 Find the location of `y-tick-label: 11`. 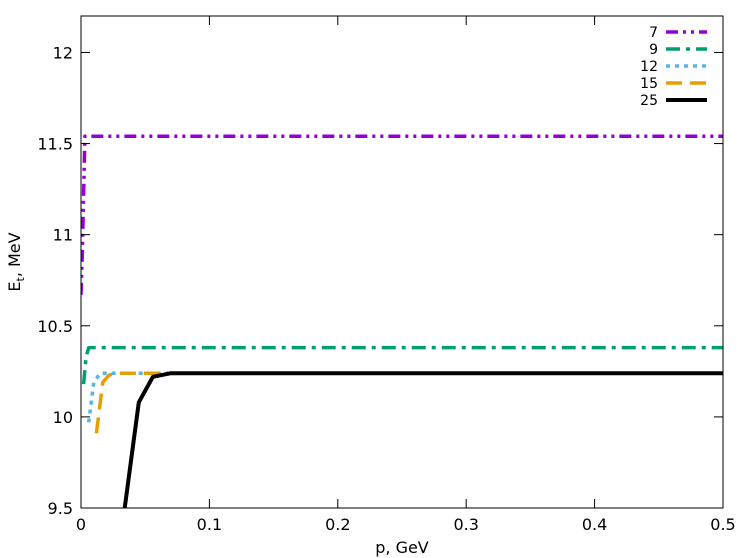

y-tick-label: 11 is located at coordinates (63, 235).